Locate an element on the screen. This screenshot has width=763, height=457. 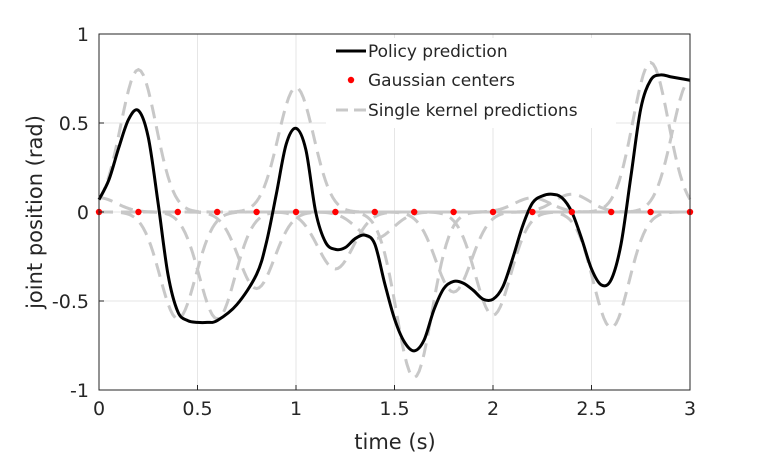
y-tick-label: -1 is located at coordinates (79, 391).